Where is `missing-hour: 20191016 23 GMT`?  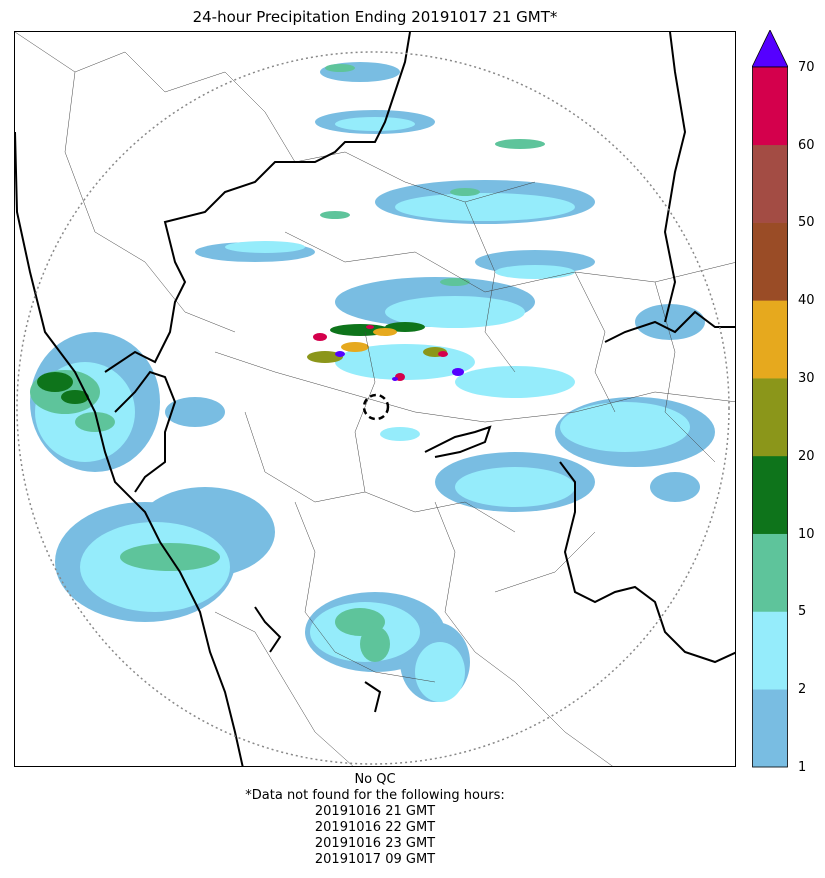 missing-hour: 20191016 23 GMT is located at coordinates (375, 843).